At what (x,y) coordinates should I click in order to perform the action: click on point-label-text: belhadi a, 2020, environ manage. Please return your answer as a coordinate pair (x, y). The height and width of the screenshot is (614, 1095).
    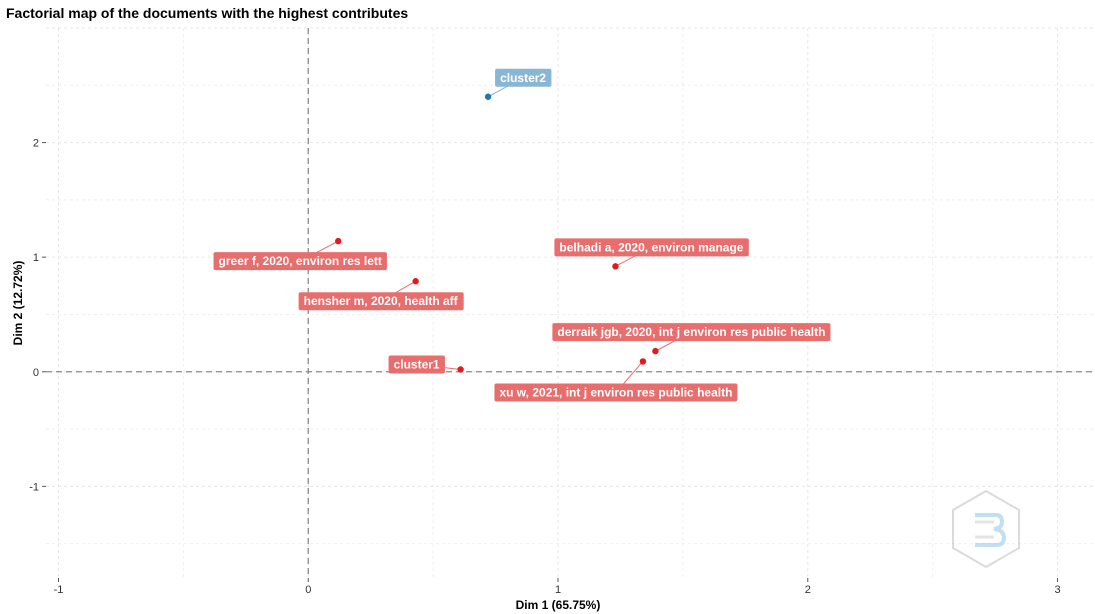
    Looking at the image, I should click on (651, 247).